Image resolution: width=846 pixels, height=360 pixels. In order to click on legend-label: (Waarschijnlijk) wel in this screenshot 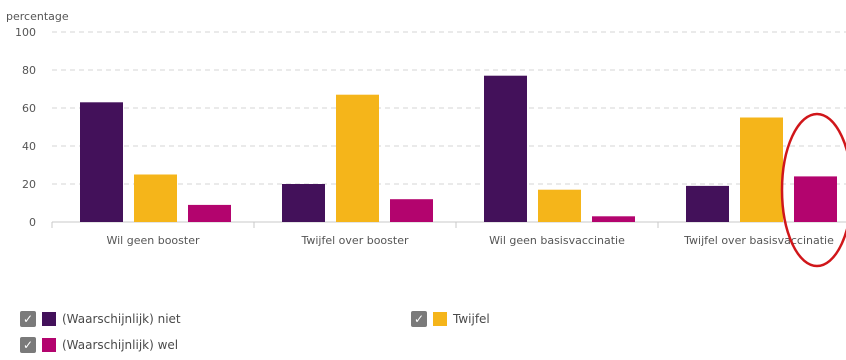, I will do `click(120, 345)`.